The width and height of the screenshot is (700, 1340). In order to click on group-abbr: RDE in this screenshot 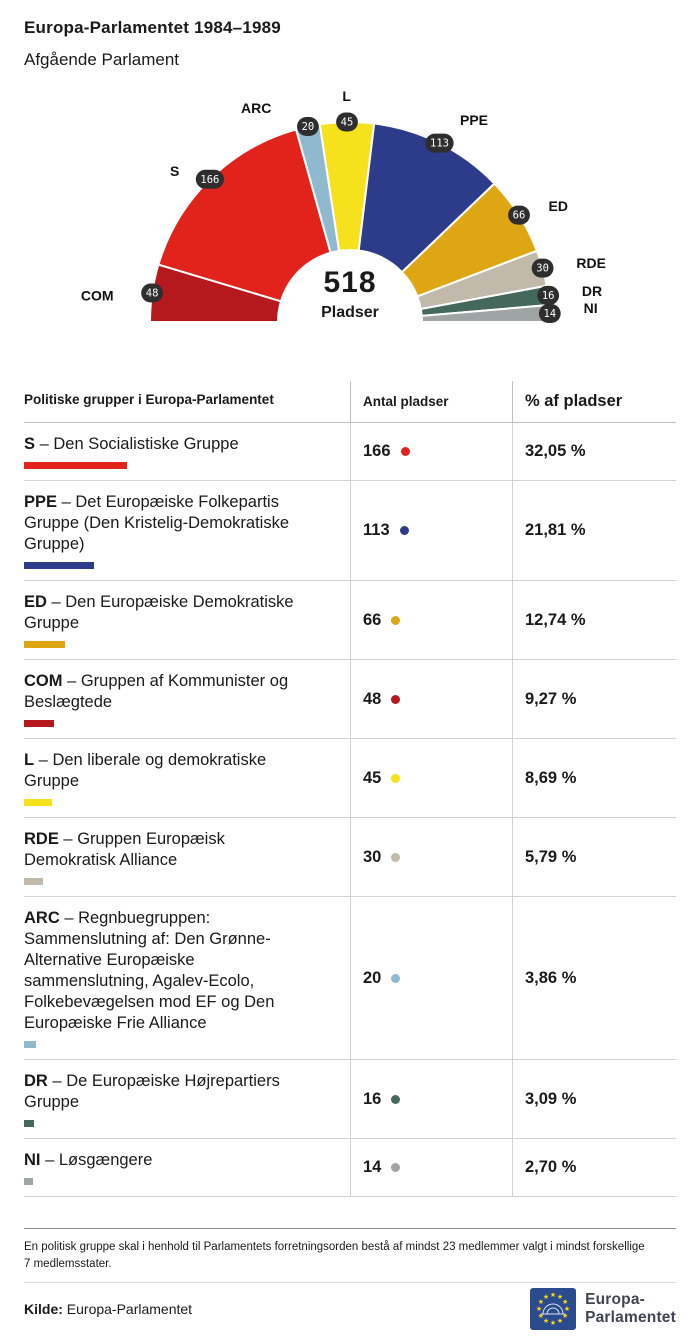, I will do `click(41, 839)`.